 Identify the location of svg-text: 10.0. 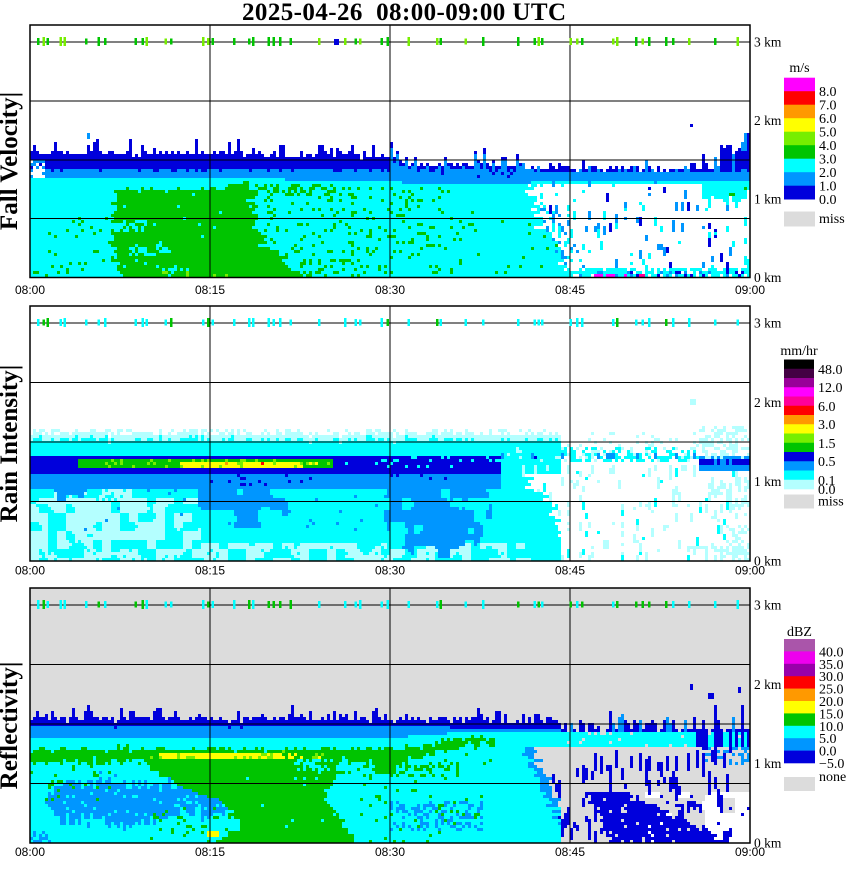
(831, 727).